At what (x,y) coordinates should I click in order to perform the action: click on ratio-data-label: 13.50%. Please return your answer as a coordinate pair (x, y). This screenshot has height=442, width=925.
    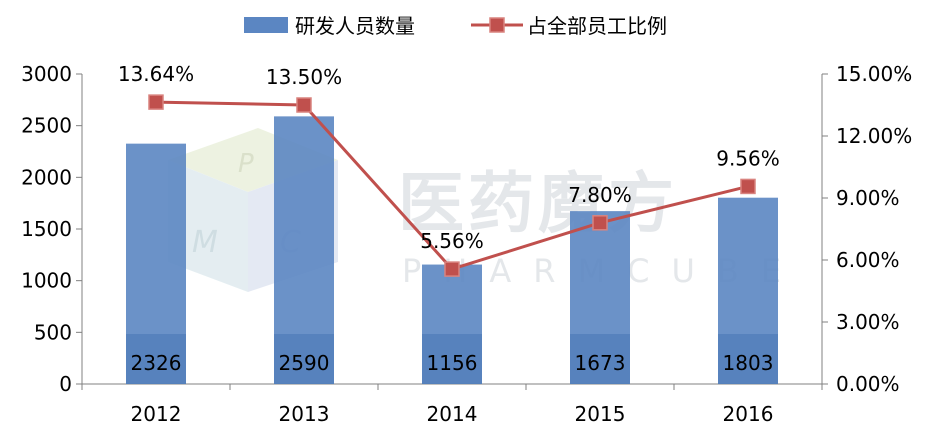
    Looking at the image, I should click on (304, 77).